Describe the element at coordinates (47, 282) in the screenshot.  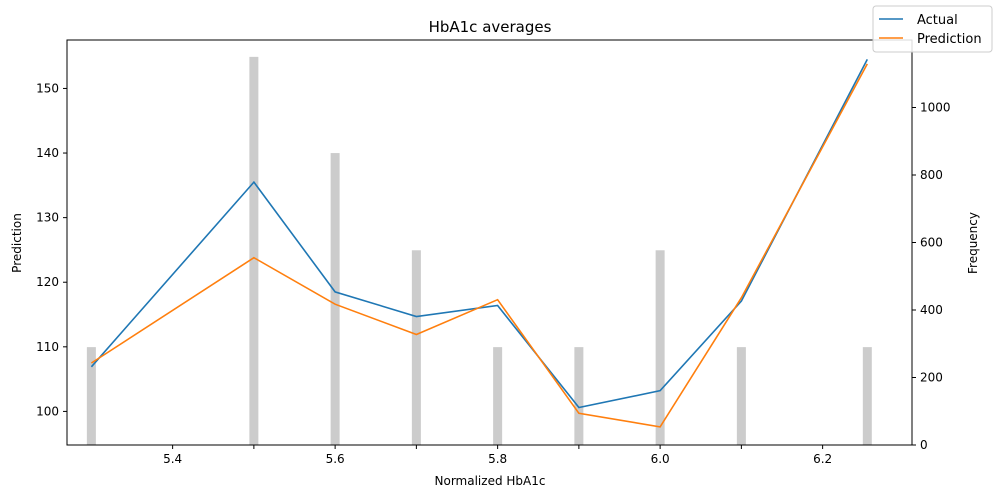
I see `y-tick-label: 120` at that location.